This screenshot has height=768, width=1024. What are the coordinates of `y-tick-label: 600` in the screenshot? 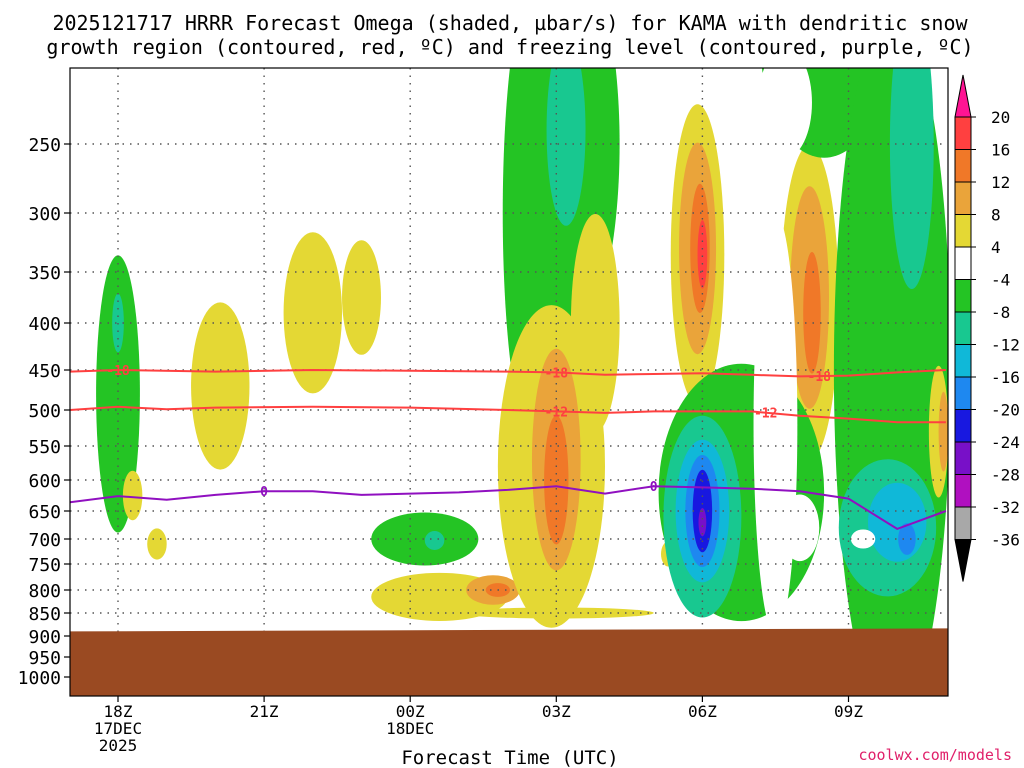 It's located at (44, 481).